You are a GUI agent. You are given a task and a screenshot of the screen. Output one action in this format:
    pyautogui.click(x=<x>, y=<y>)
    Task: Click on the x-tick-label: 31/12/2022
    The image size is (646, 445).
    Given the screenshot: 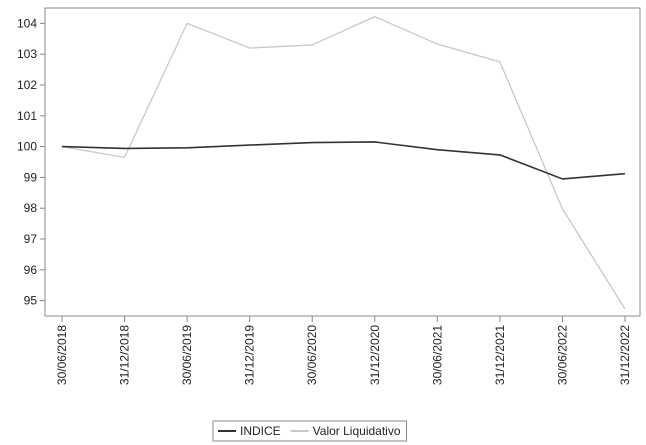 What is the action you would take?
    pyautogui.click(x=625, y=355)
    